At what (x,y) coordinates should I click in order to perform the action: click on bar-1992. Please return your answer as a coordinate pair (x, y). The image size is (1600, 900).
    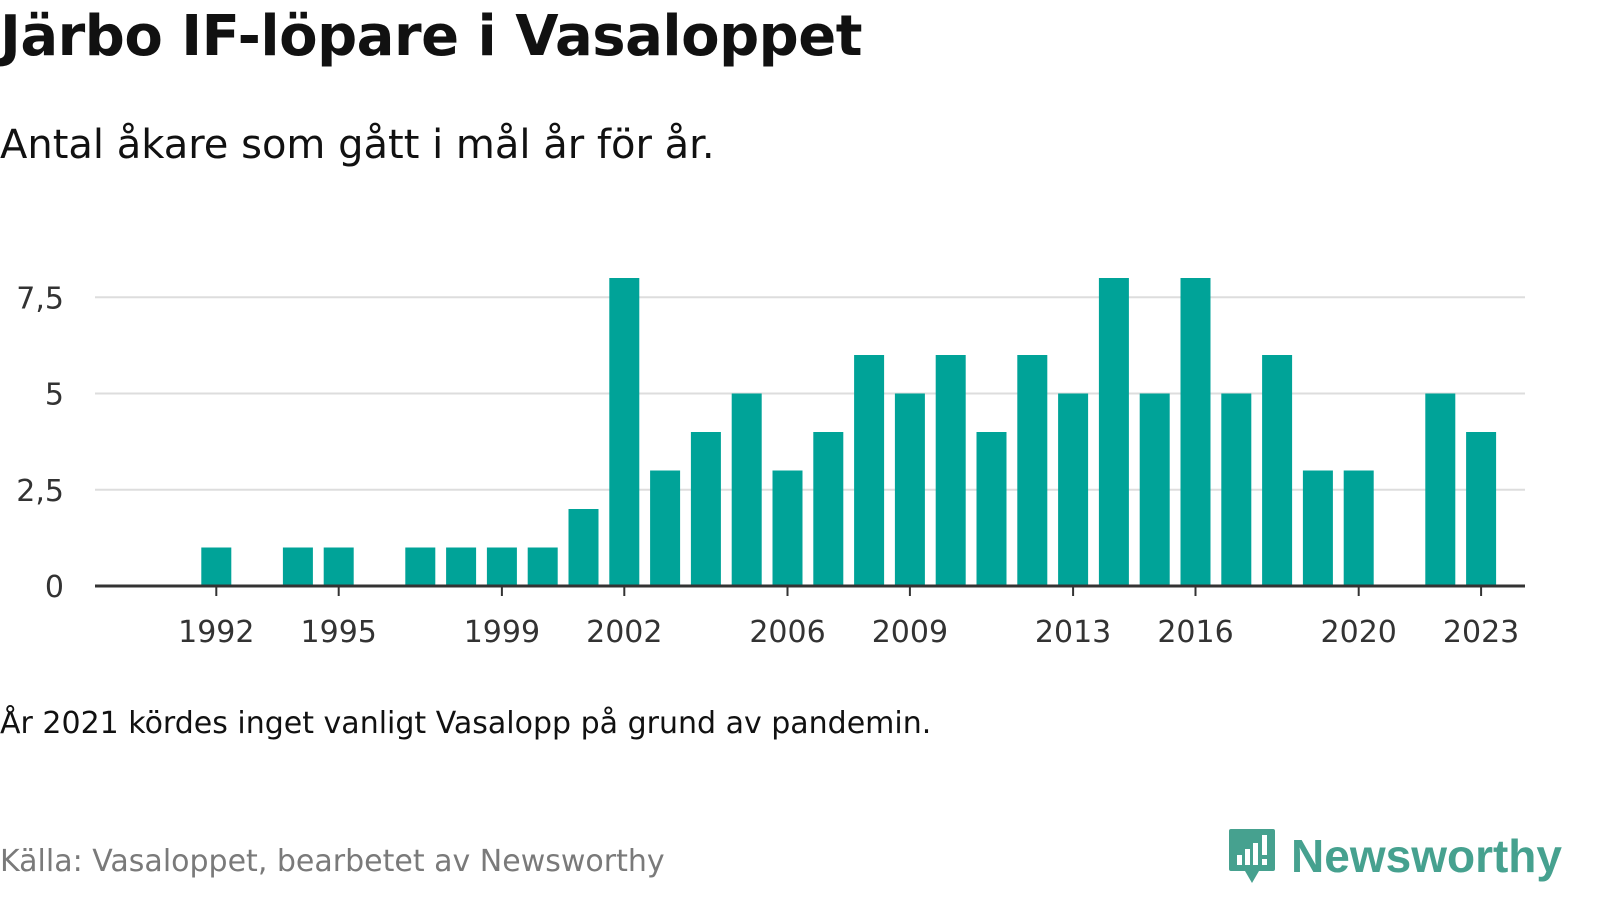
    Looking at the image, I should click on (216, 566).